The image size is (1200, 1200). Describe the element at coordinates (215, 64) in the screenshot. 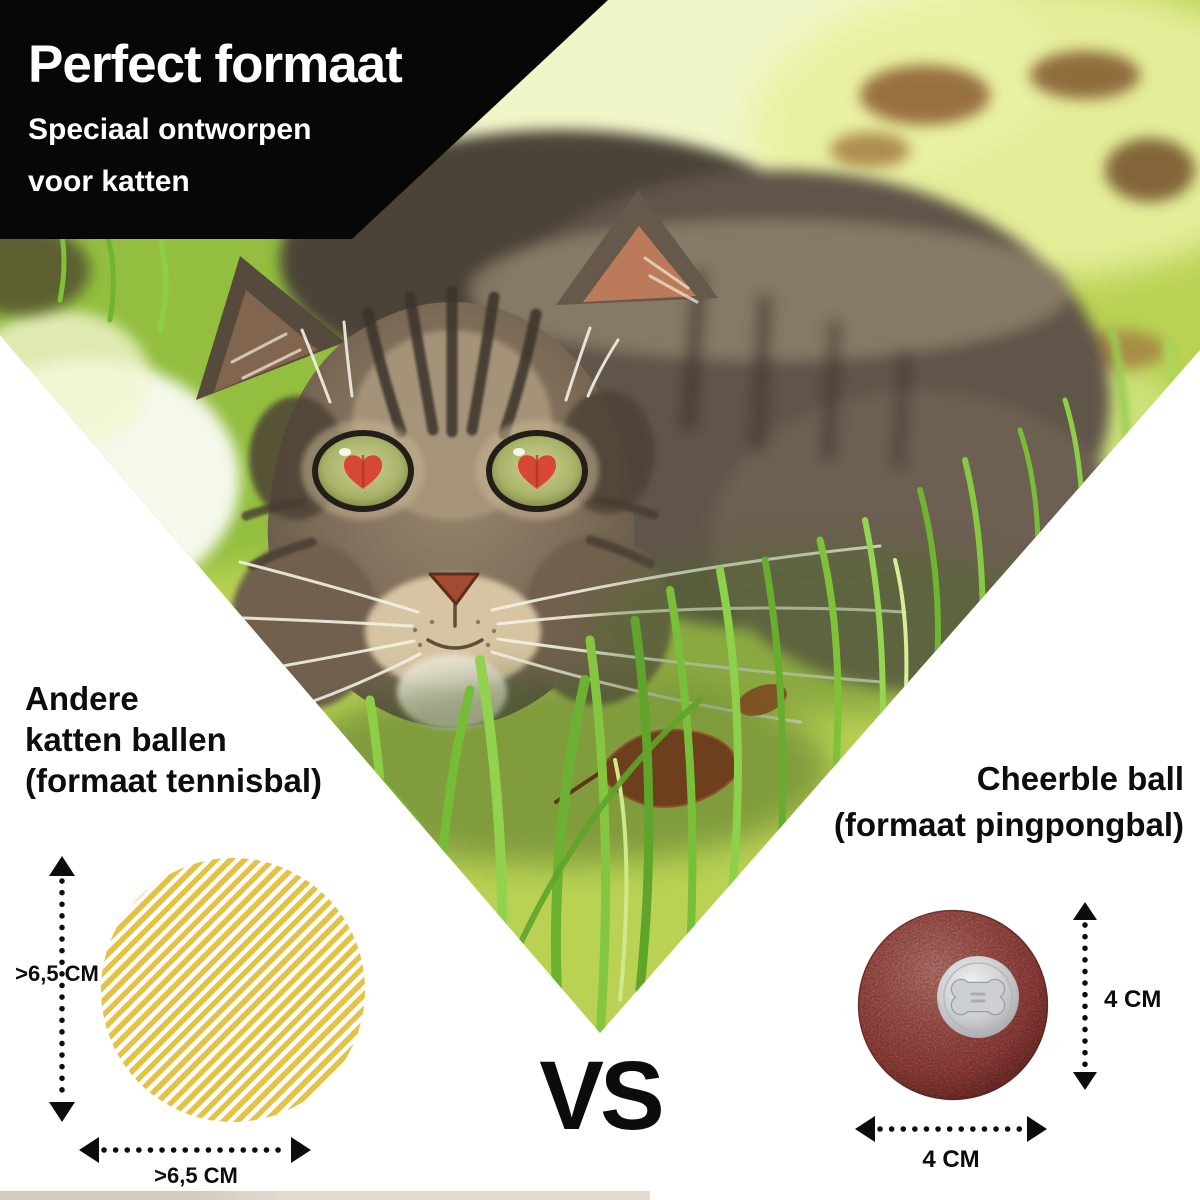

I see `banner-title: Perfect formaat` at that location.